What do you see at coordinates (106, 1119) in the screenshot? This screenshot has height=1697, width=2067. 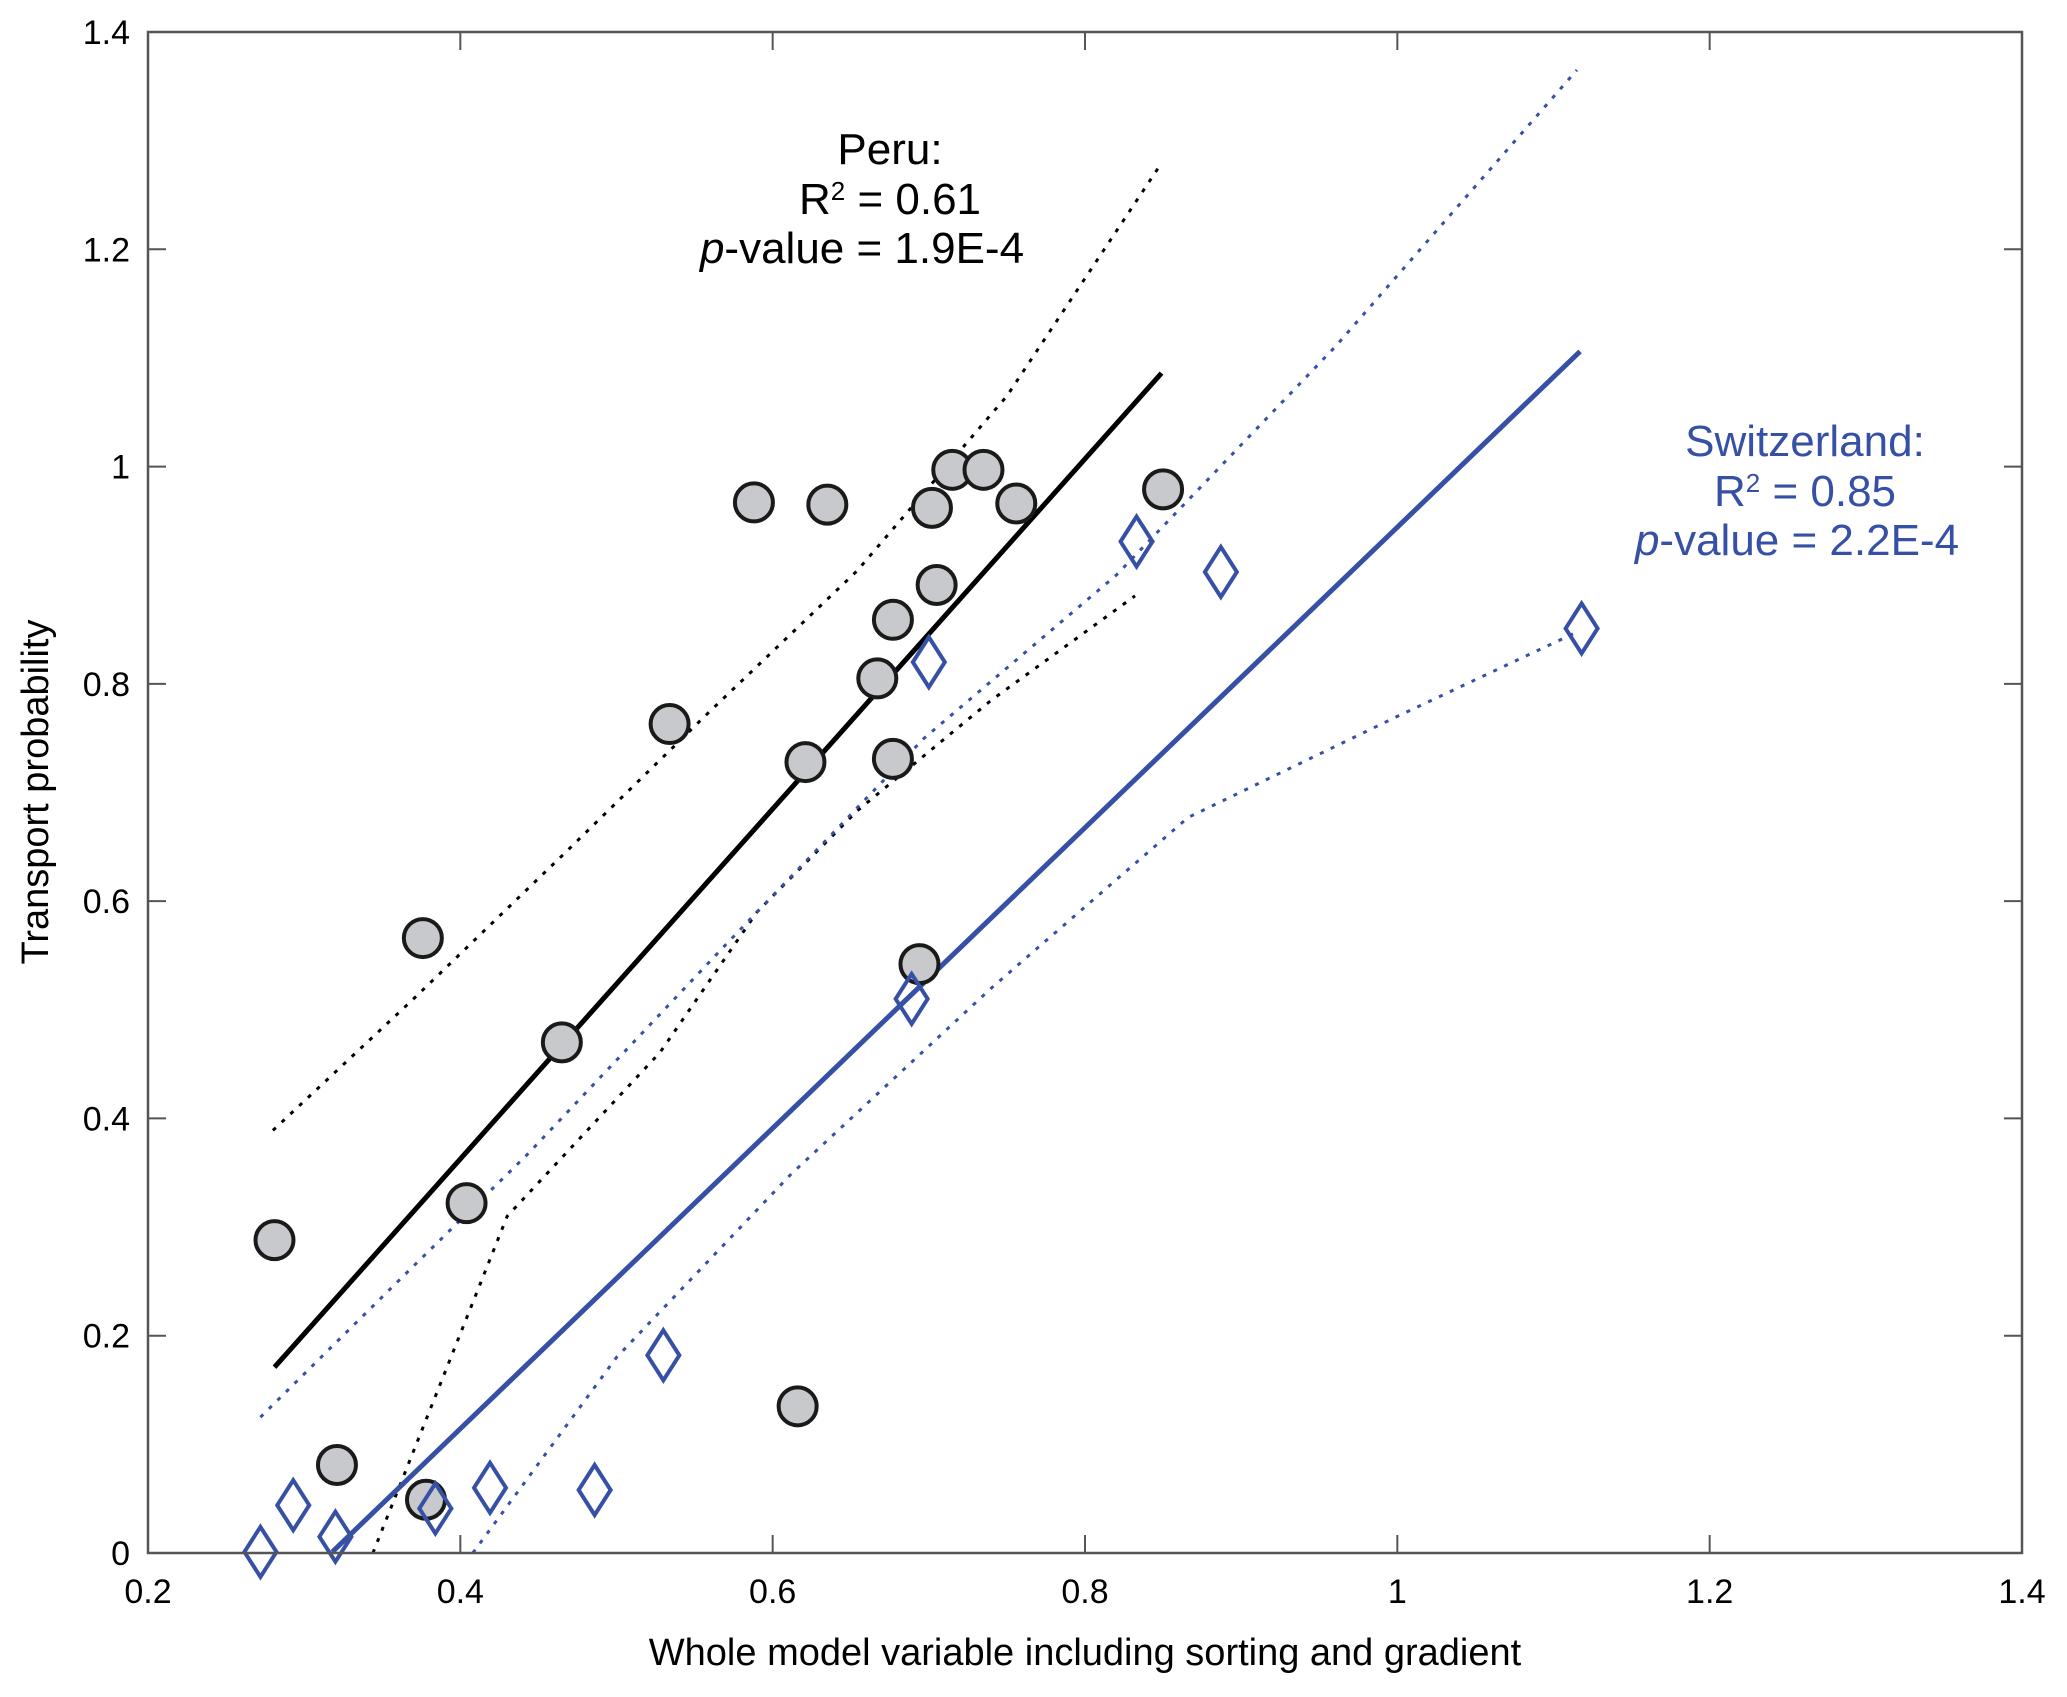 I see `y-tick-label: 0.4` at bounding box center [106, 1119].